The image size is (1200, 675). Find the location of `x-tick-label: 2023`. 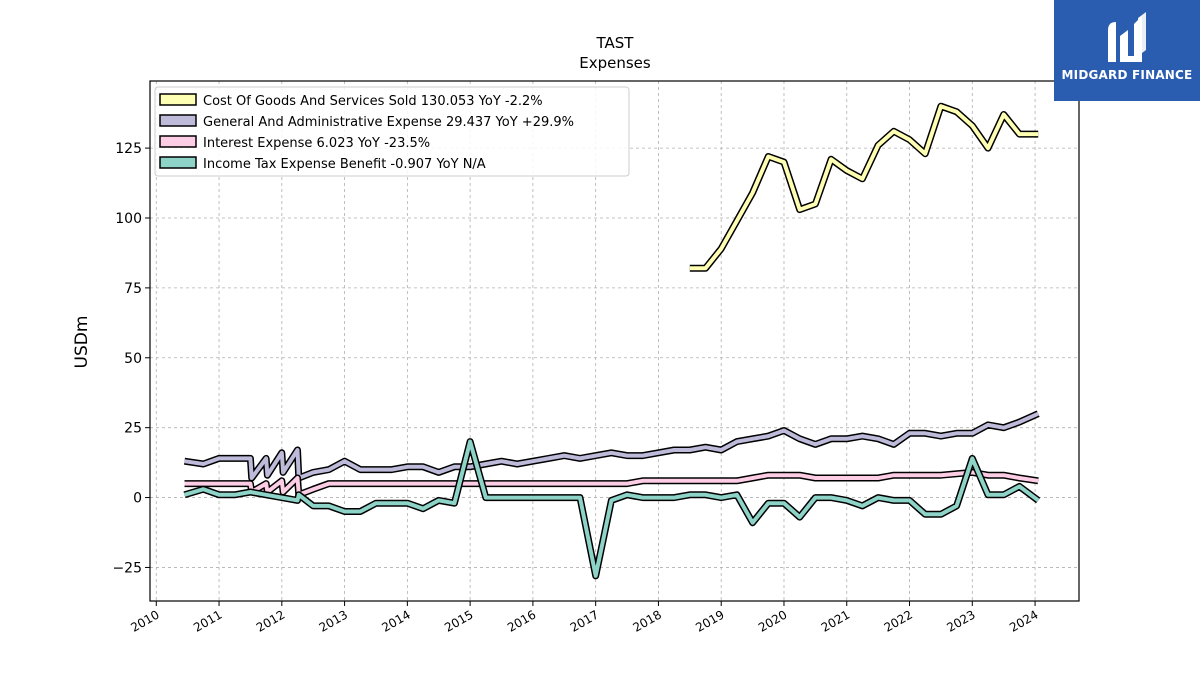

x-tick-label: 2023 is located at coordinates (960, 620).